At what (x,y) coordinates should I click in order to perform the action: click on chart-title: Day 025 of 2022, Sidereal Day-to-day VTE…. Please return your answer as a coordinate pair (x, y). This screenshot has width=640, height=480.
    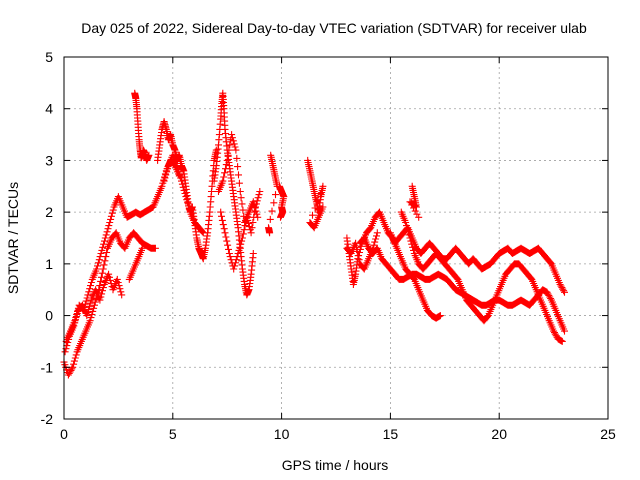
    Looking at the image, I should click on (334, 28).